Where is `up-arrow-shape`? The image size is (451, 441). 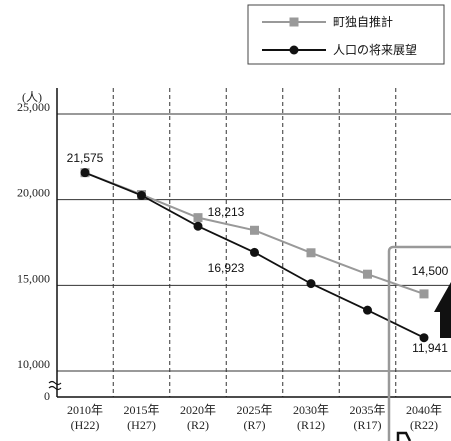
up-arrow-shape is located at coordinates (442, 310).